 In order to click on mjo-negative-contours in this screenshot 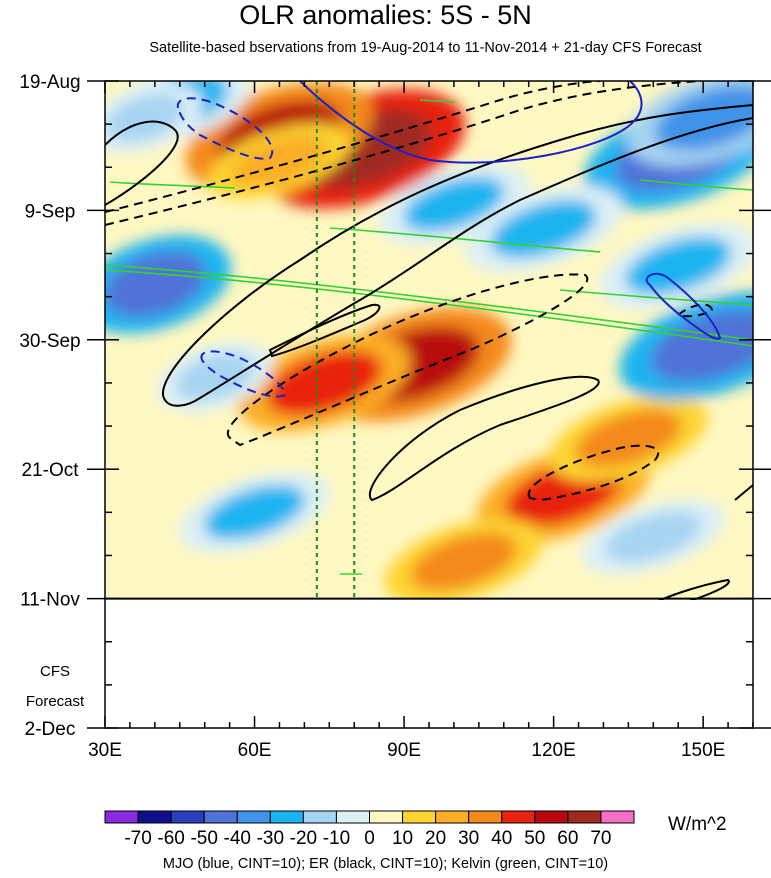, I will do `click(231, 247)`.